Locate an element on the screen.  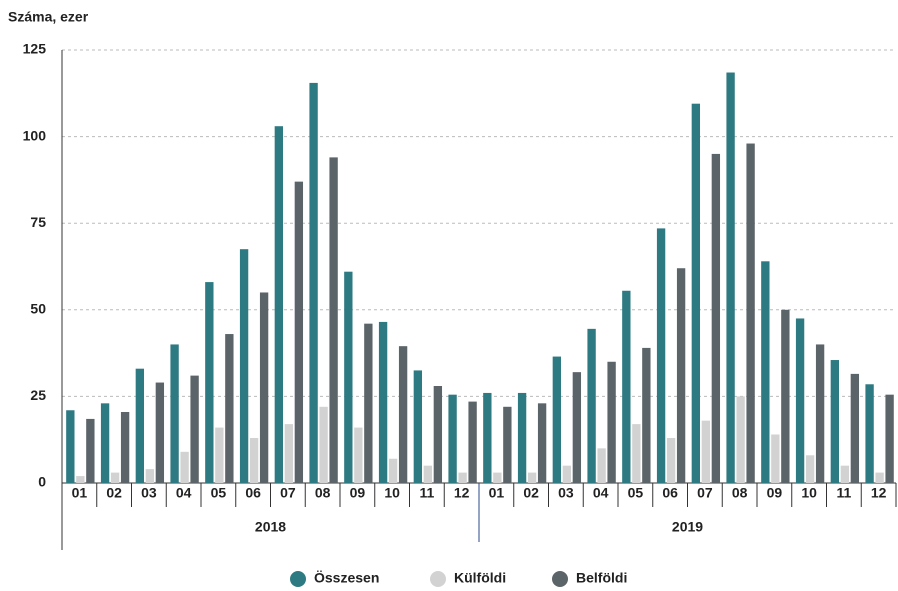
x-tick-label: 01 is located at coordinates (497, 493).